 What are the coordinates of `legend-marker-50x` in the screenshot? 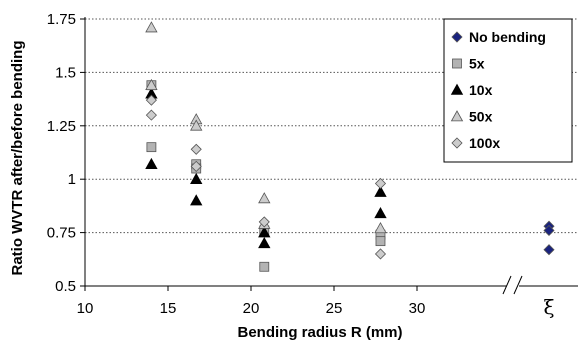 It's located at (457, 116).